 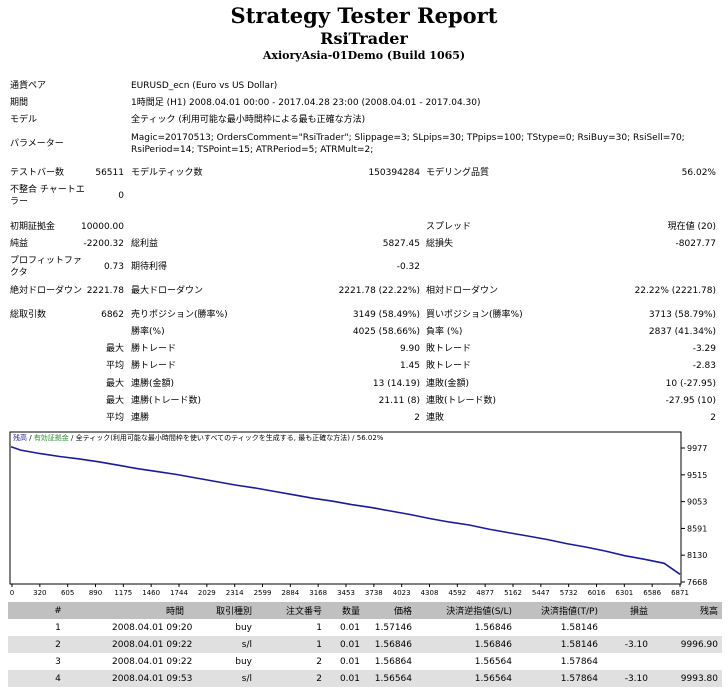 I want to click on short-positions-value: 3149 (58.49%), so click(x=386, y=315).